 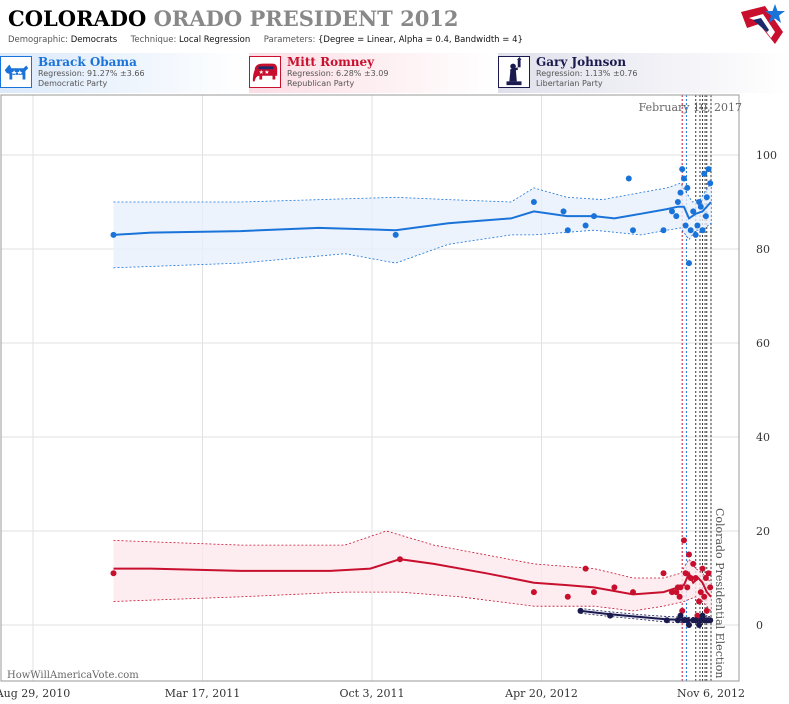 I want to click on x-tick-label: Aug 29, 2010, so click(x=35, y=693).